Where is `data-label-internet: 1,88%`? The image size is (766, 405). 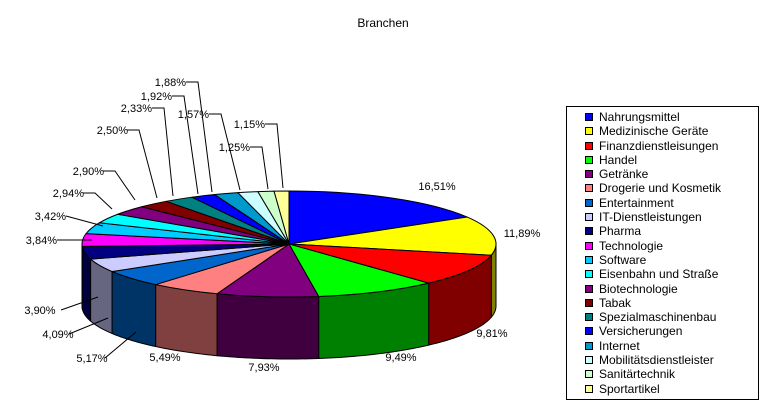
data-label-internet: 1,88% is located at coordinates (170, 83).